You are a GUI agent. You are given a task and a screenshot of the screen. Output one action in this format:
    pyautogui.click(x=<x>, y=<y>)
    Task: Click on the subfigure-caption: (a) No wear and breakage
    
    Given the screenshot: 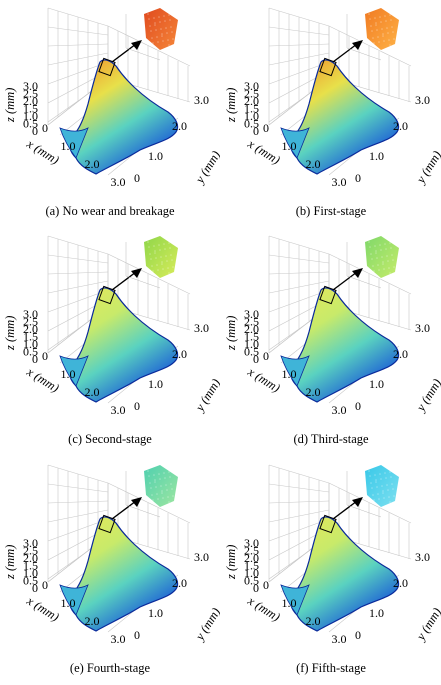 What is the action you would take?
    pyautogui.click(x=110, y=211)
    